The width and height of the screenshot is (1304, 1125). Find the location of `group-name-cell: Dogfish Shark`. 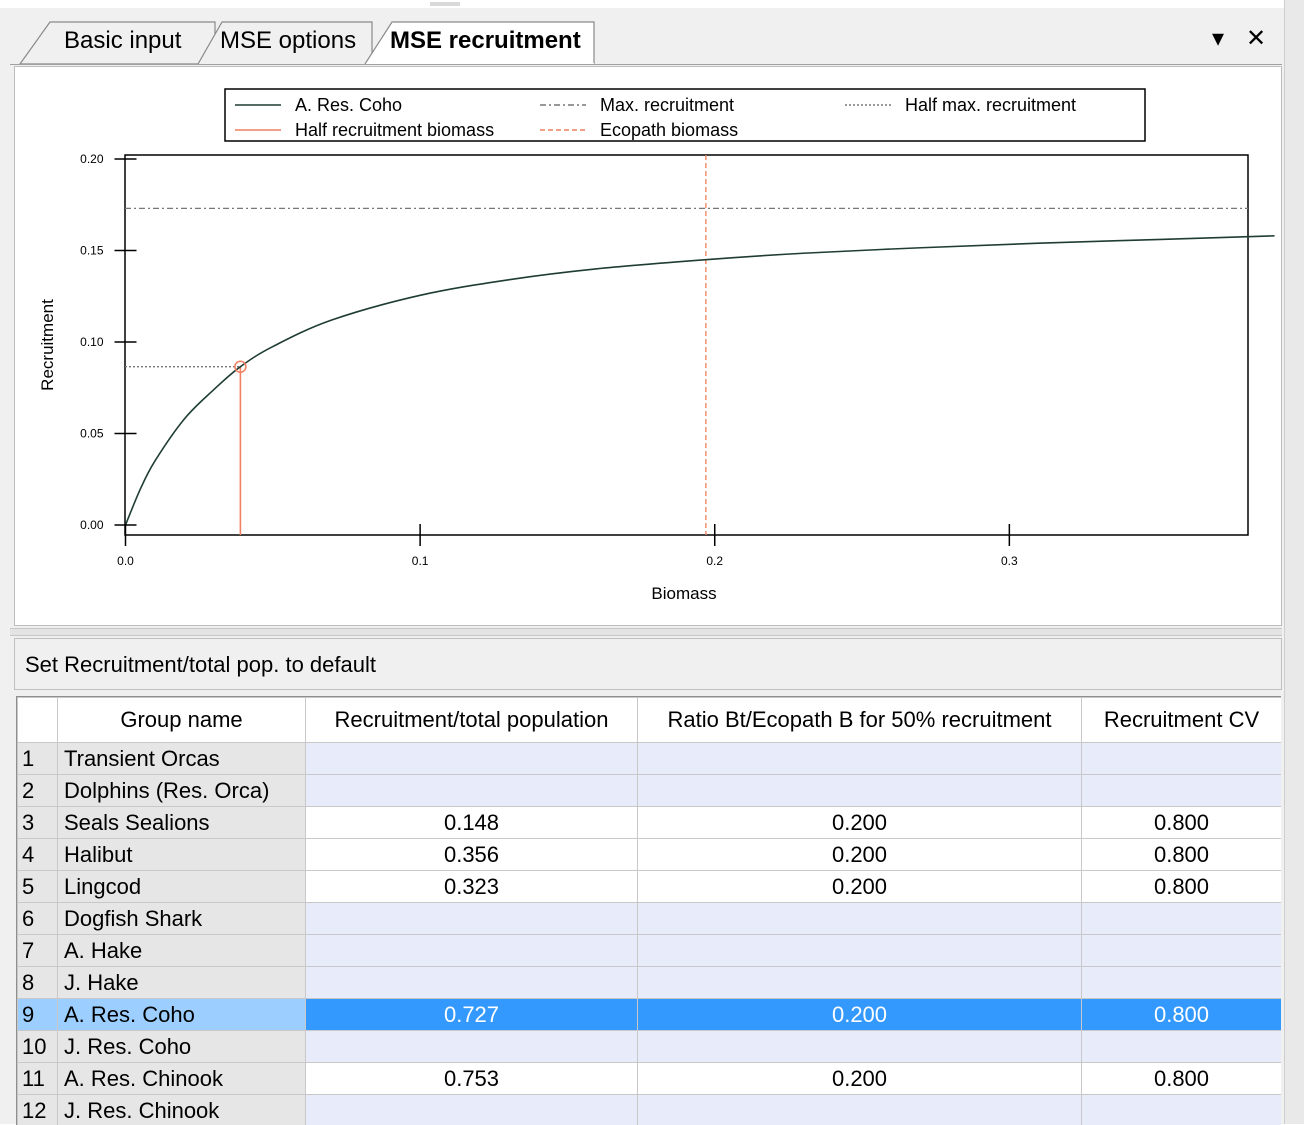

group-name-cell: Dogfish Shark is located at coordinates (182, 919).